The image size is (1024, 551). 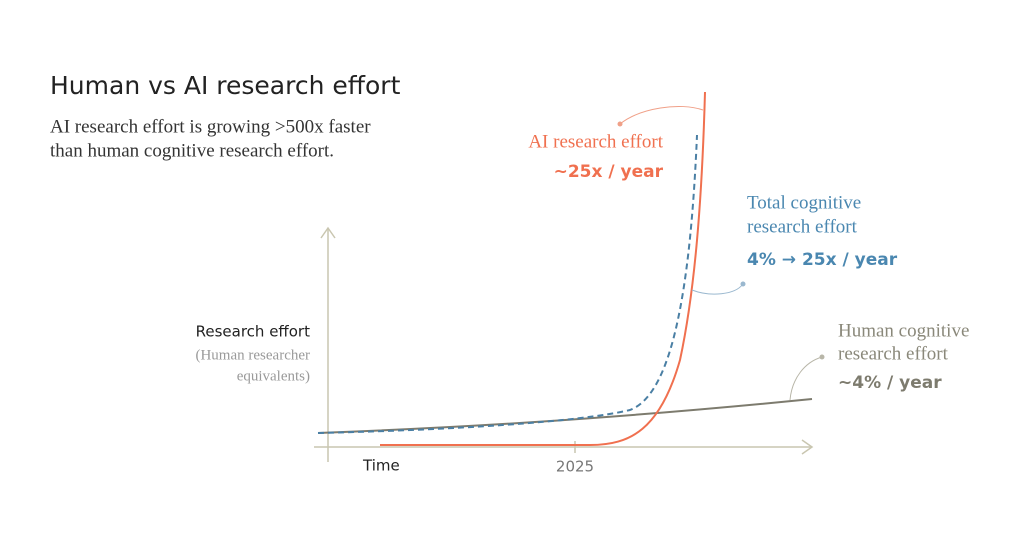 I want to click on y-axis-sublabel: (Human researcher, so click(x=252, y=355).